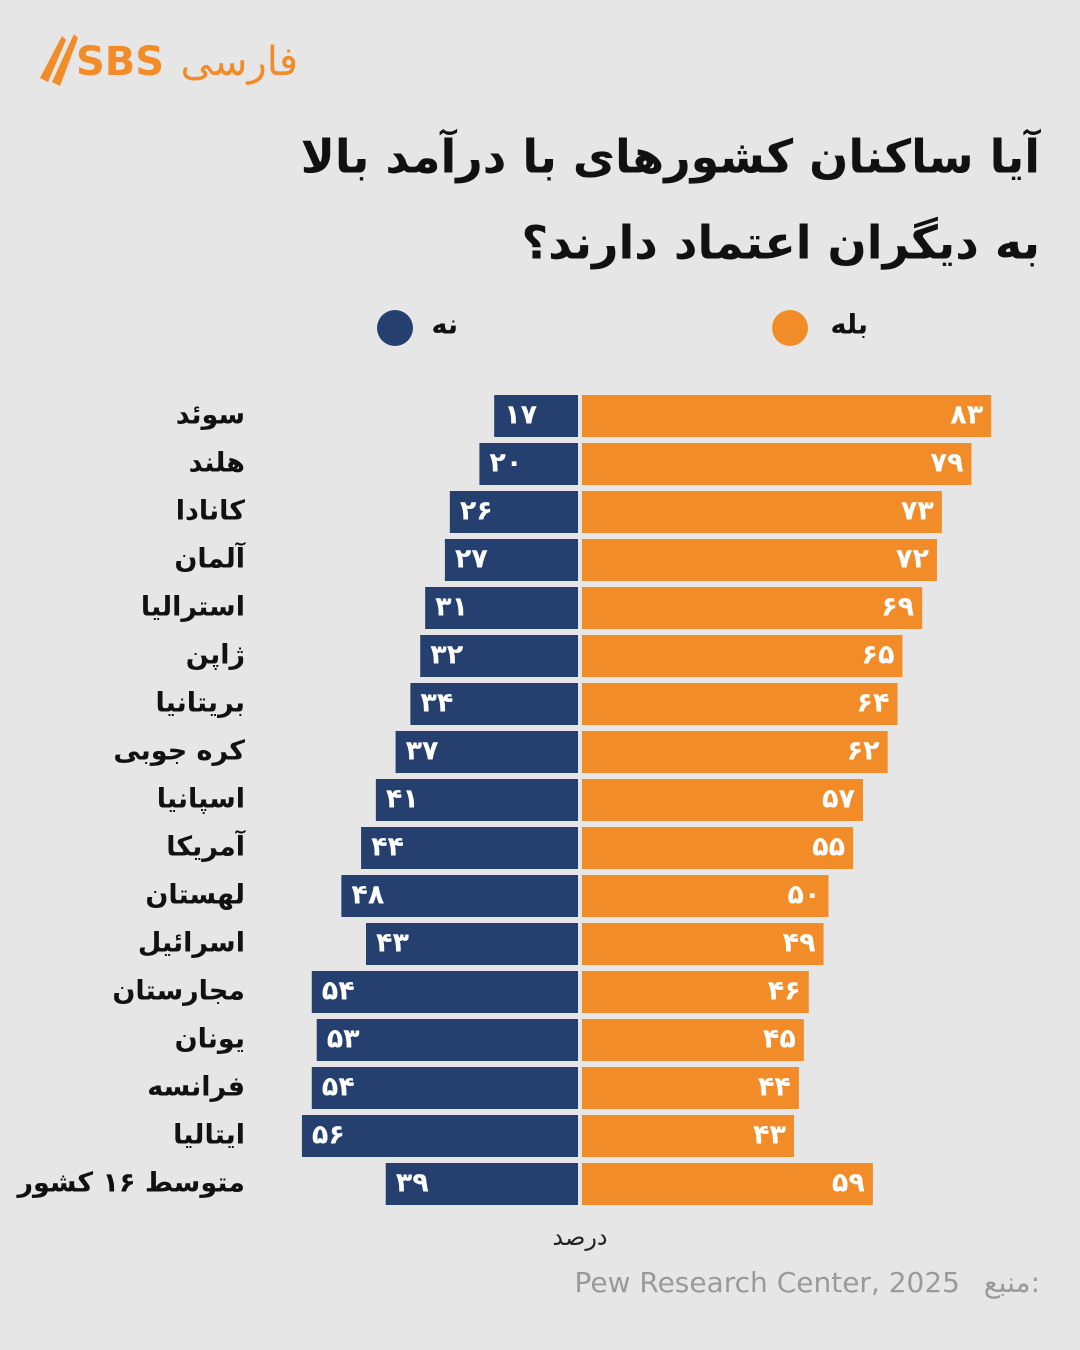 This screenshot has width=1080, height=1350. Describe the element at coordinates (520, 415) in the screenshot. I see `value-label: ۱۷` at that location.